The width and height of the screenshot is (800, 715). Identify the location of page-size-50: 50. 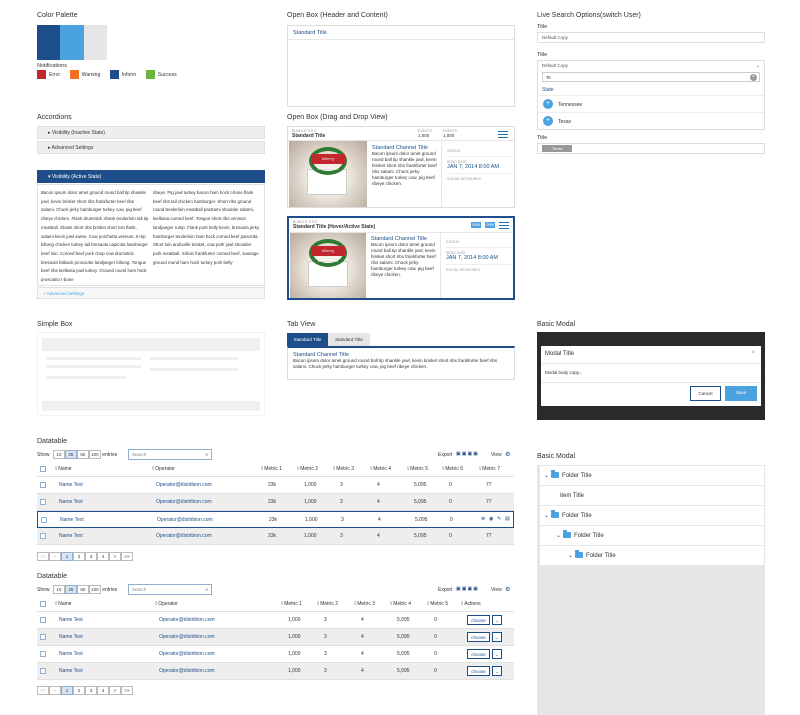
(82, 454).